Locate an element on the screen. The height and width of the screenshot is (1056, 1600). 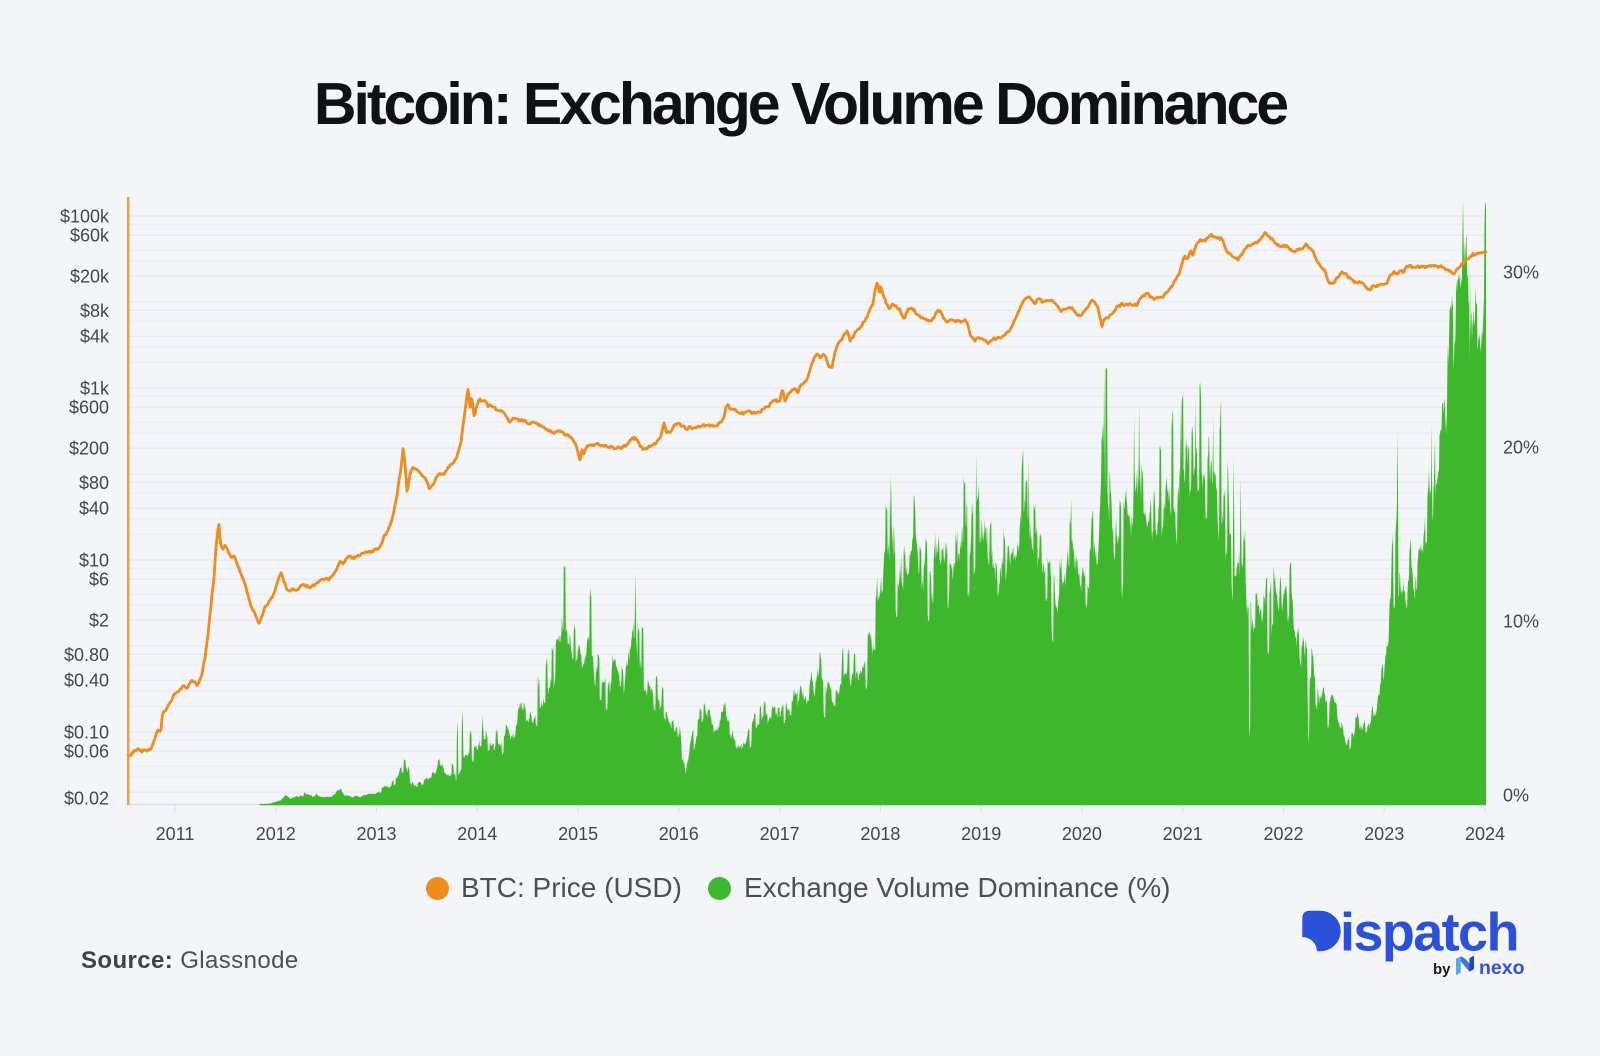
svg-text: $100k is located at coordinates (85, 217).